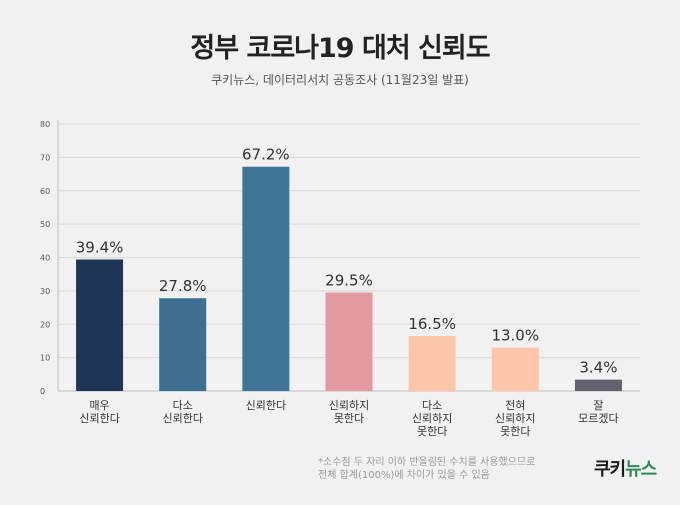 This screenshot has height=505, width=680. I want to click on y-tick-label: 60, so click(45, 191).